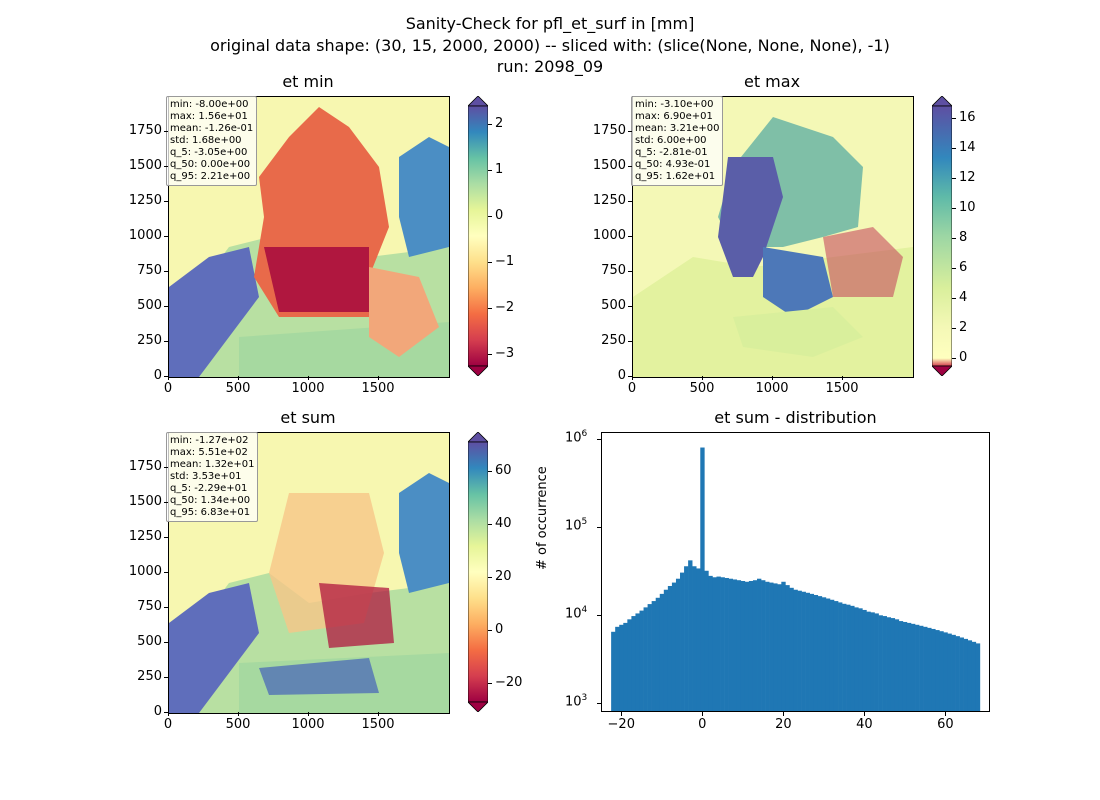  I want to click on et-max-colorbar, so click(942, 237).